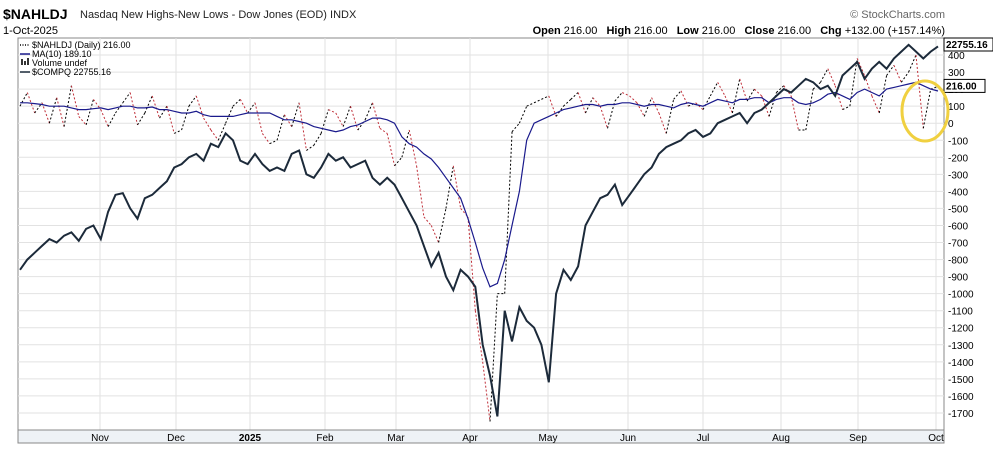 This screenshot has width=993, height=451. Describe the element at coordinates (618, 31) in the screenshot. I see `high-label: High` at that location.